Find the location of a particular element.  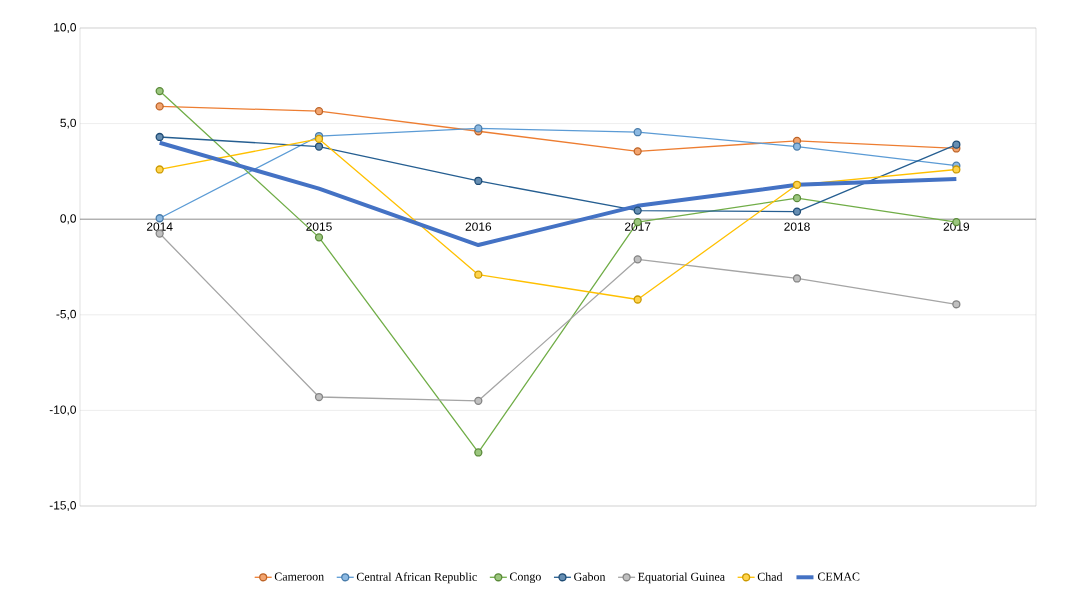

legend-label: Gabon is located at coordinates (590, 576).